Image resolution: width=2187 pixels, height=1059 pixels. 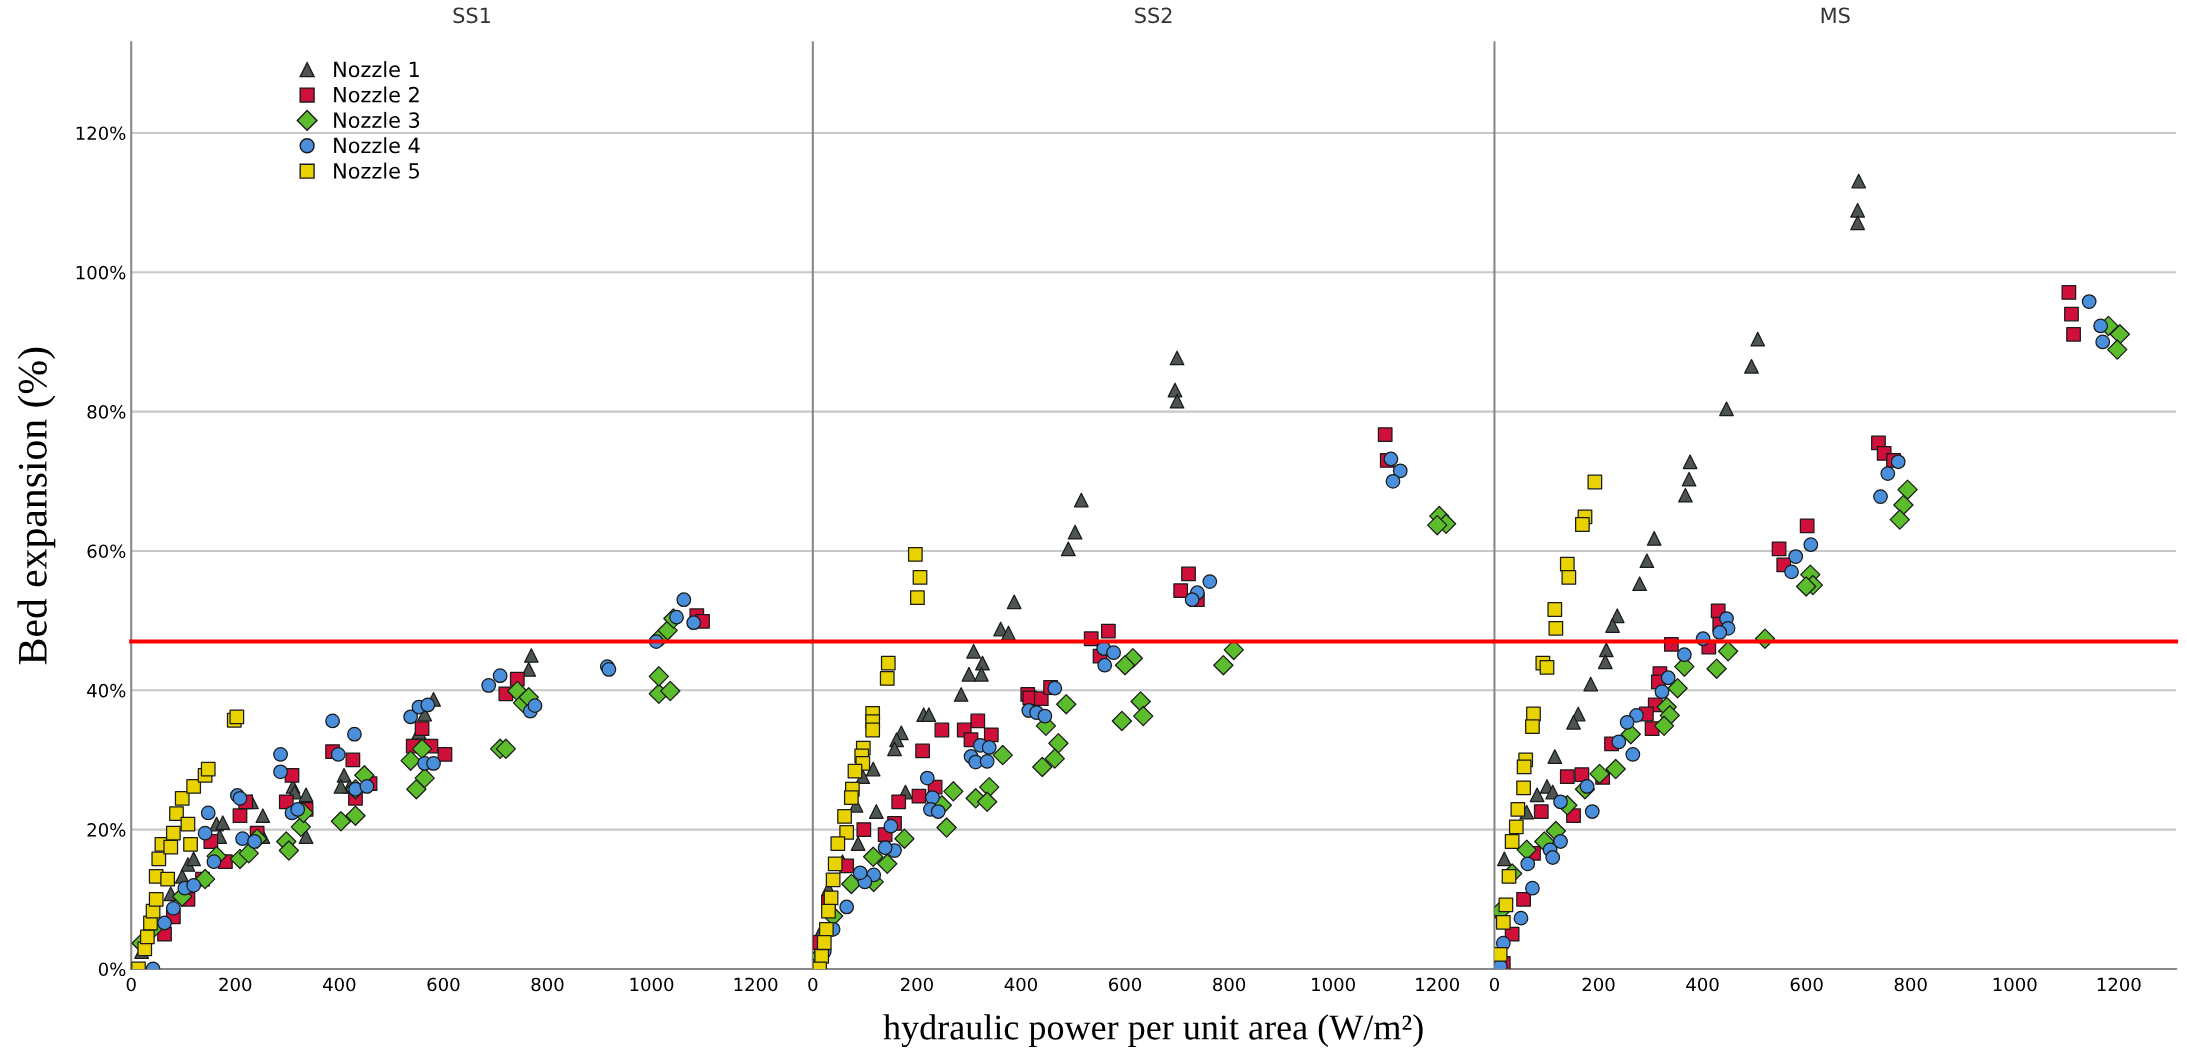 I want to click on chart-title: SS2, so click(x=1153, y=15).